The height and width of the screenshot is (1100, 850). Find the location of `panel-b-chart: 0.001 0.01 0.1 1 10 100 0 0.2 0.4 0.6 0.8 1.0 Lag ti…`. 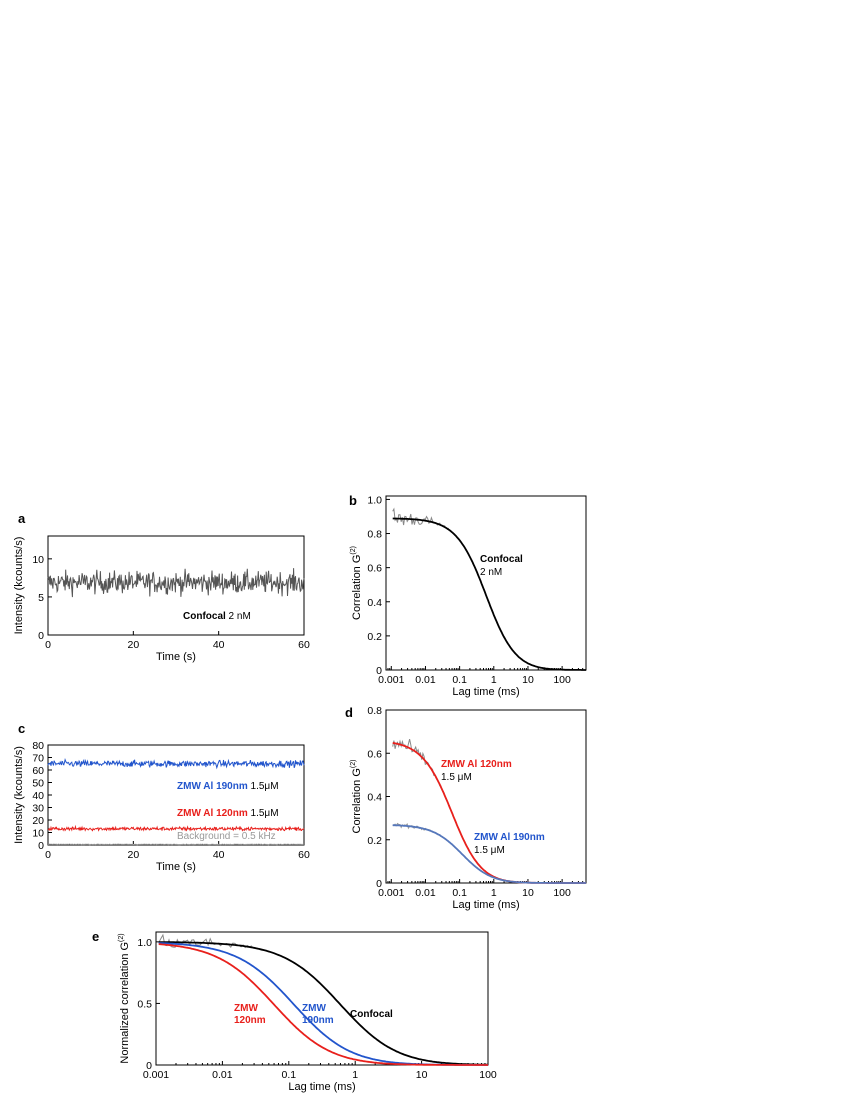

panel-b-chart: 0.001 0.01 0.1 1 10 100 0 0.2 0.4 0.6 0.8 1.0 Lag ti… is located at coordinates (468, 596).